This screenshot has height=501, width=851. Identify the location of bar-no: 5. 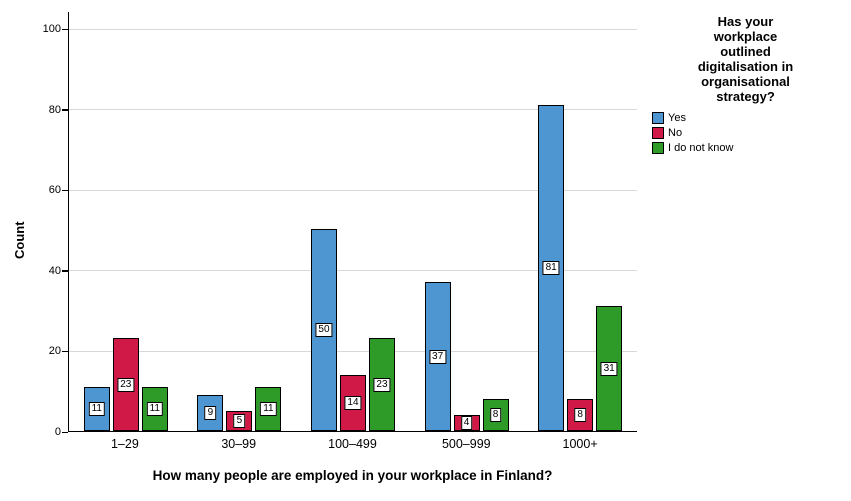
(239, 421).